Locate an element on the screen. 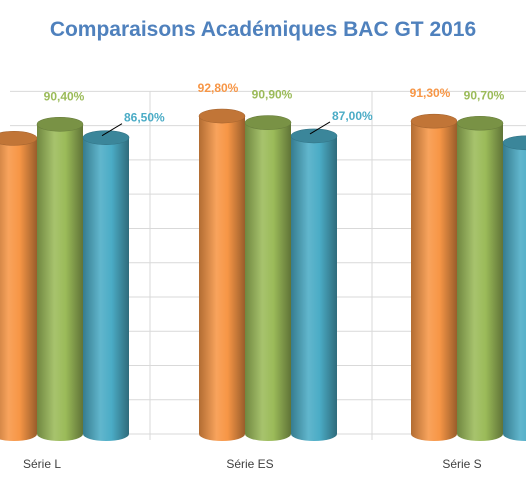 This screenshot has width=526, height=484. category-axis: Série L Série ES Série S is located at coordinates (252, 464).